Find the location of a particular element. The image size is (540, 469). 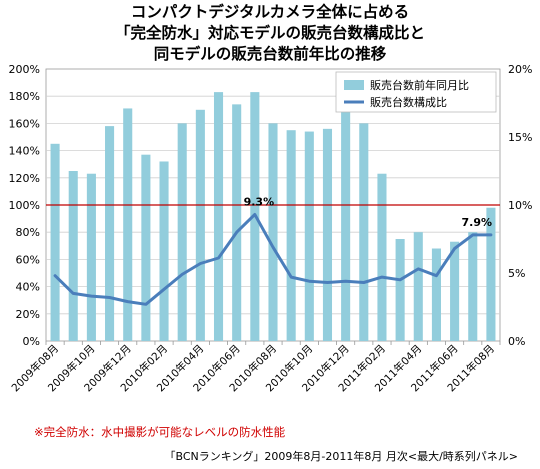

y-right-tick-label: 15% is located at coordinates (520, 137).